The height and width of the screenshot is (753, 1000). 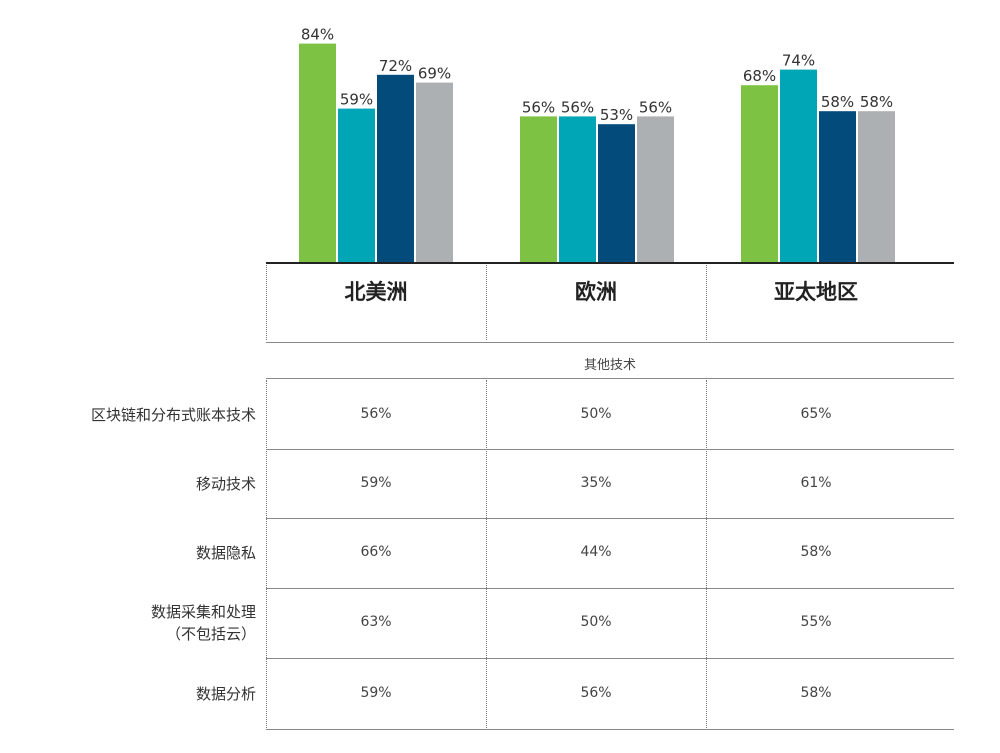 I want to click on row-label: 数据分析, so click(x=138, y=694).